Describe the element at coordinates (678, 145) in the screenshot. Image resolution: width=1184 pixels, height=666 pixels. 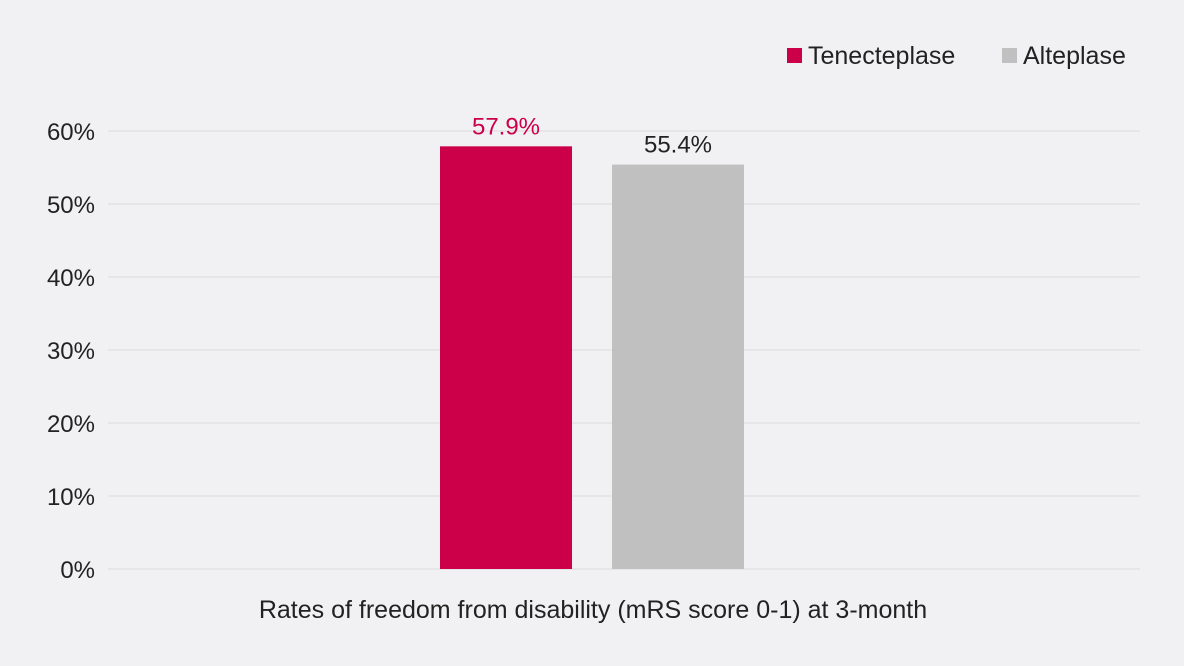
I see `data-label-alteplase: 55.4%` at that location.